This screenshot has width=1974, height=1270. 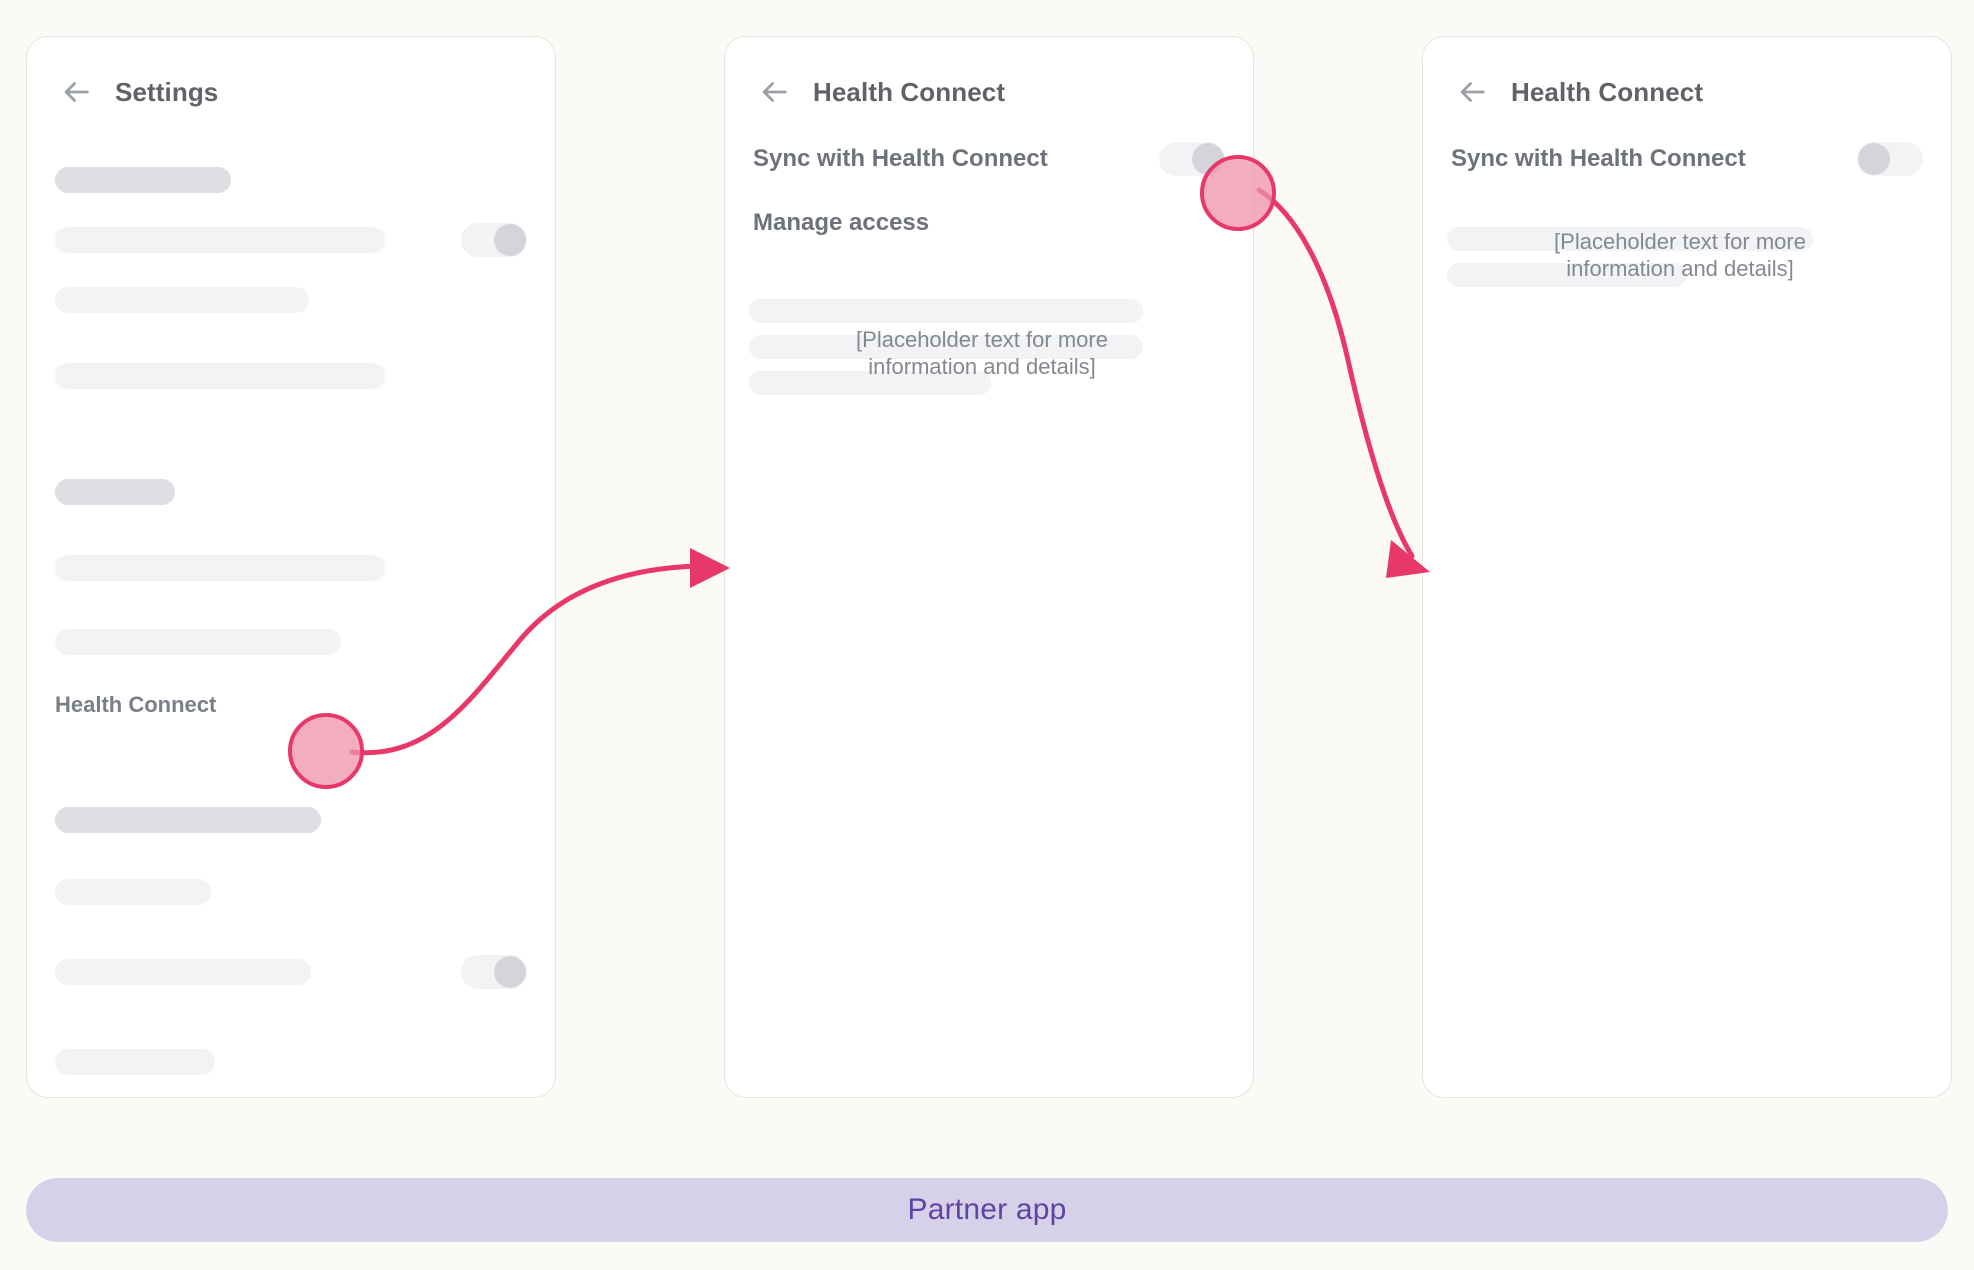 What do you see at coordinates (167, 91) in the screenshot?
I see `page-title: Settings` at bounding box center [167, 91].